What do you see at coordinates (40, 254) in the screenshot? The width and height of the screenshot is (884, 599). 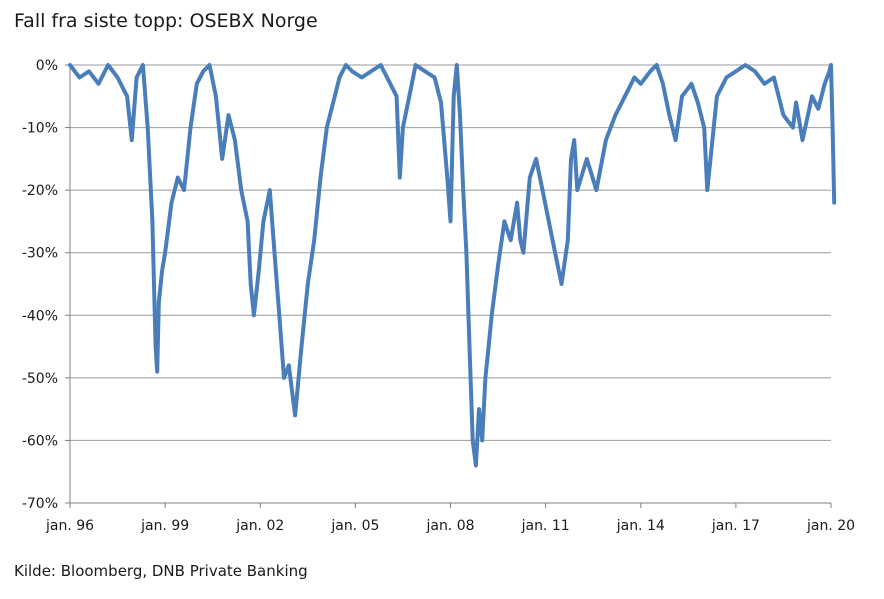 I see `y-tick-label: -30%` at bounding box center [40, 254].